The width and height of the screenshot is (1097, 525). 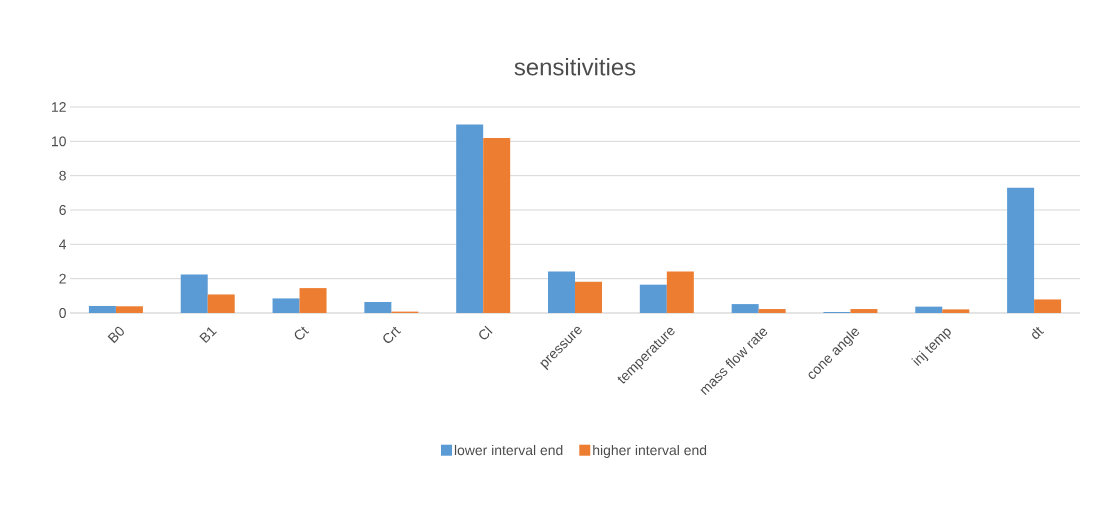 I want to click on x-tick-label: Crt, so click(x=392, y=334).